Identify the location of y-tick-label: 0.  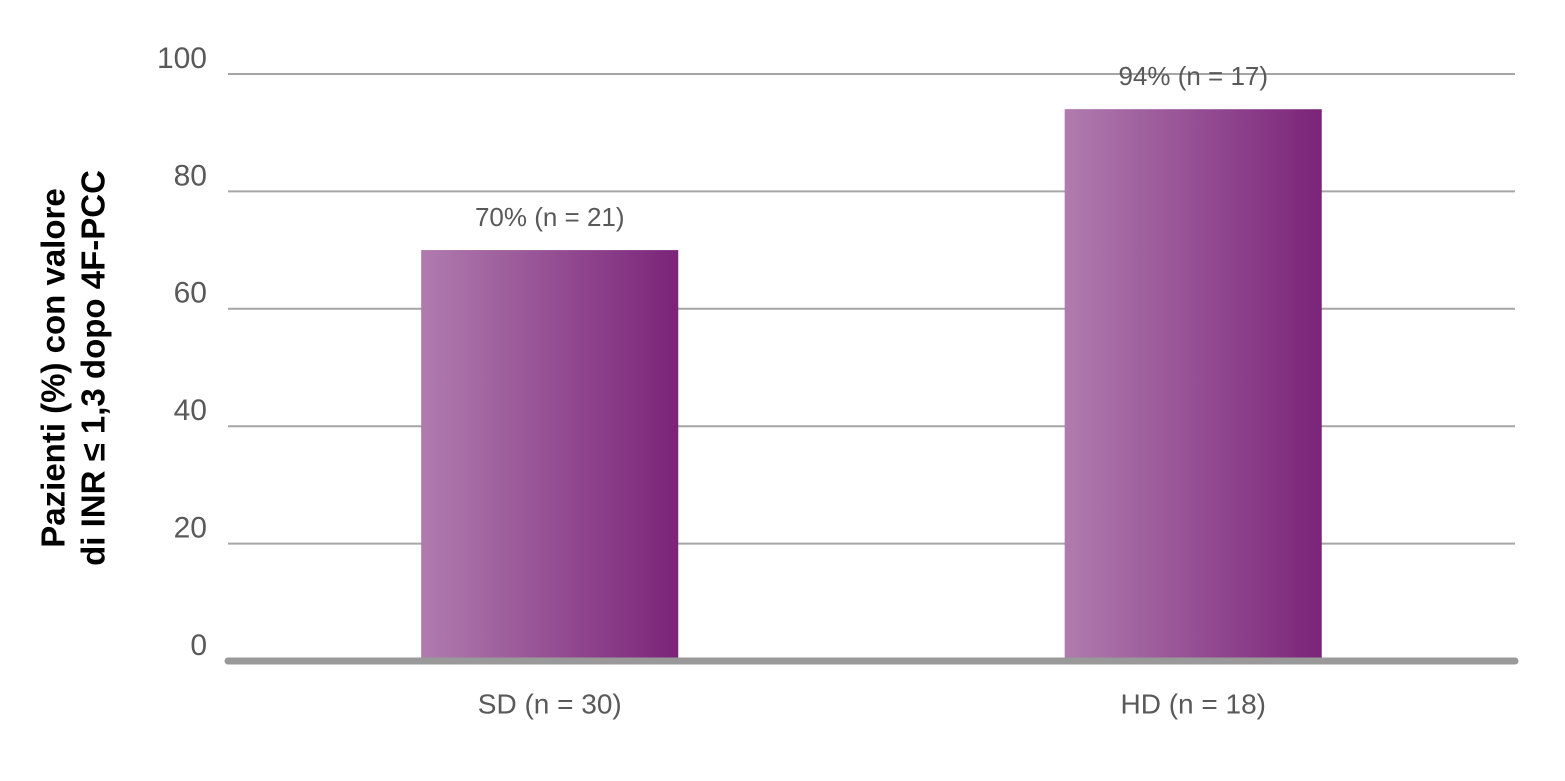
(198, 645).